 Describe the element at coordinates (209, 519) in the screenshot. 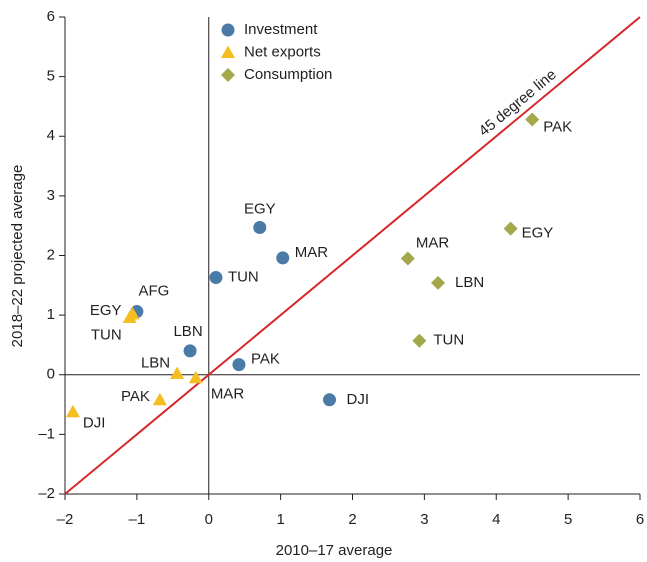

I see `x-tick-label: 0` at that location.